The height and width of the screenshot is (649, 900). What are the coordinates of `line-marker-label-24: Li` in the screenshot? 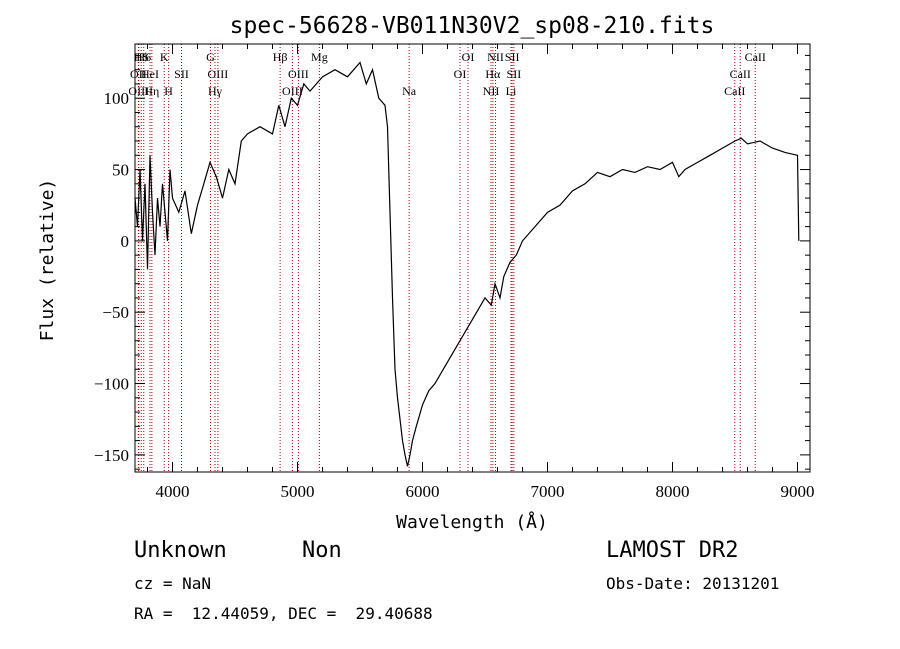 It's located at (511, 91).